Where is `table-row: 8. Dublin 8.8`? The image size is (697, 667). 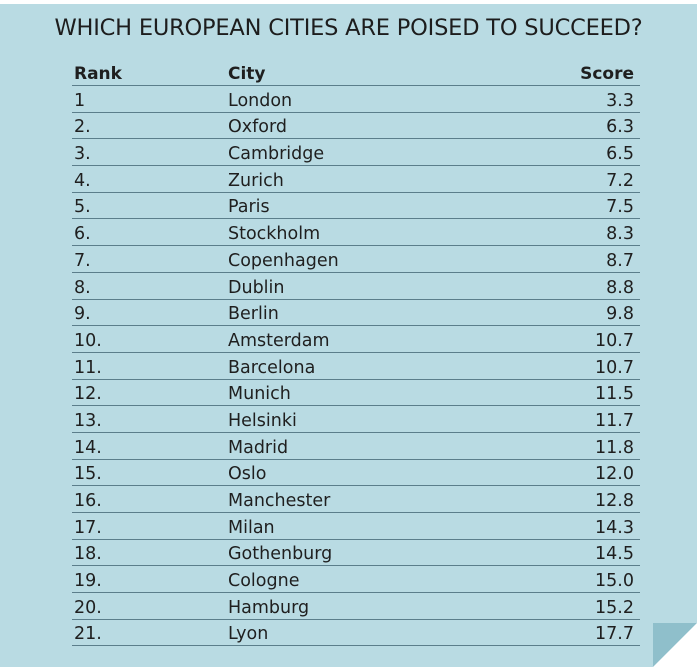 table-row: 8. Dublin 8.8 is located at coordinates (356, 286).